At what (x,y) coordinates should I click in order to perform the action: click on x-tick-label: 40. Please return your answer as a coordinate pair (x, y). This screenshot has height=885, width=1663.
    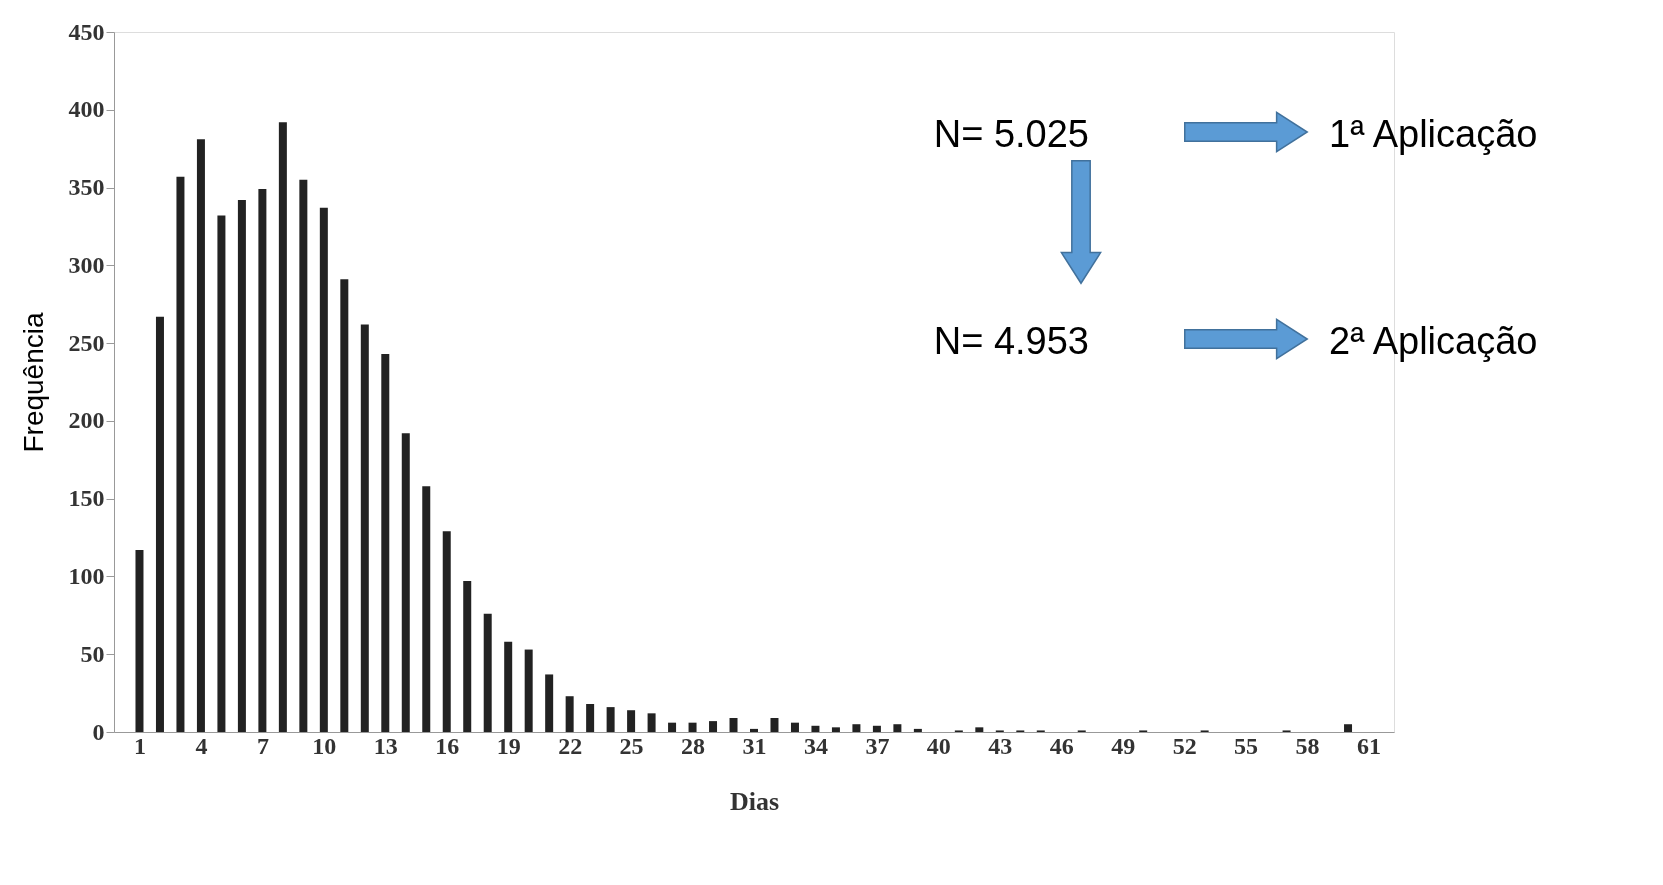
    Looking at the image, I should click on (938, 745).